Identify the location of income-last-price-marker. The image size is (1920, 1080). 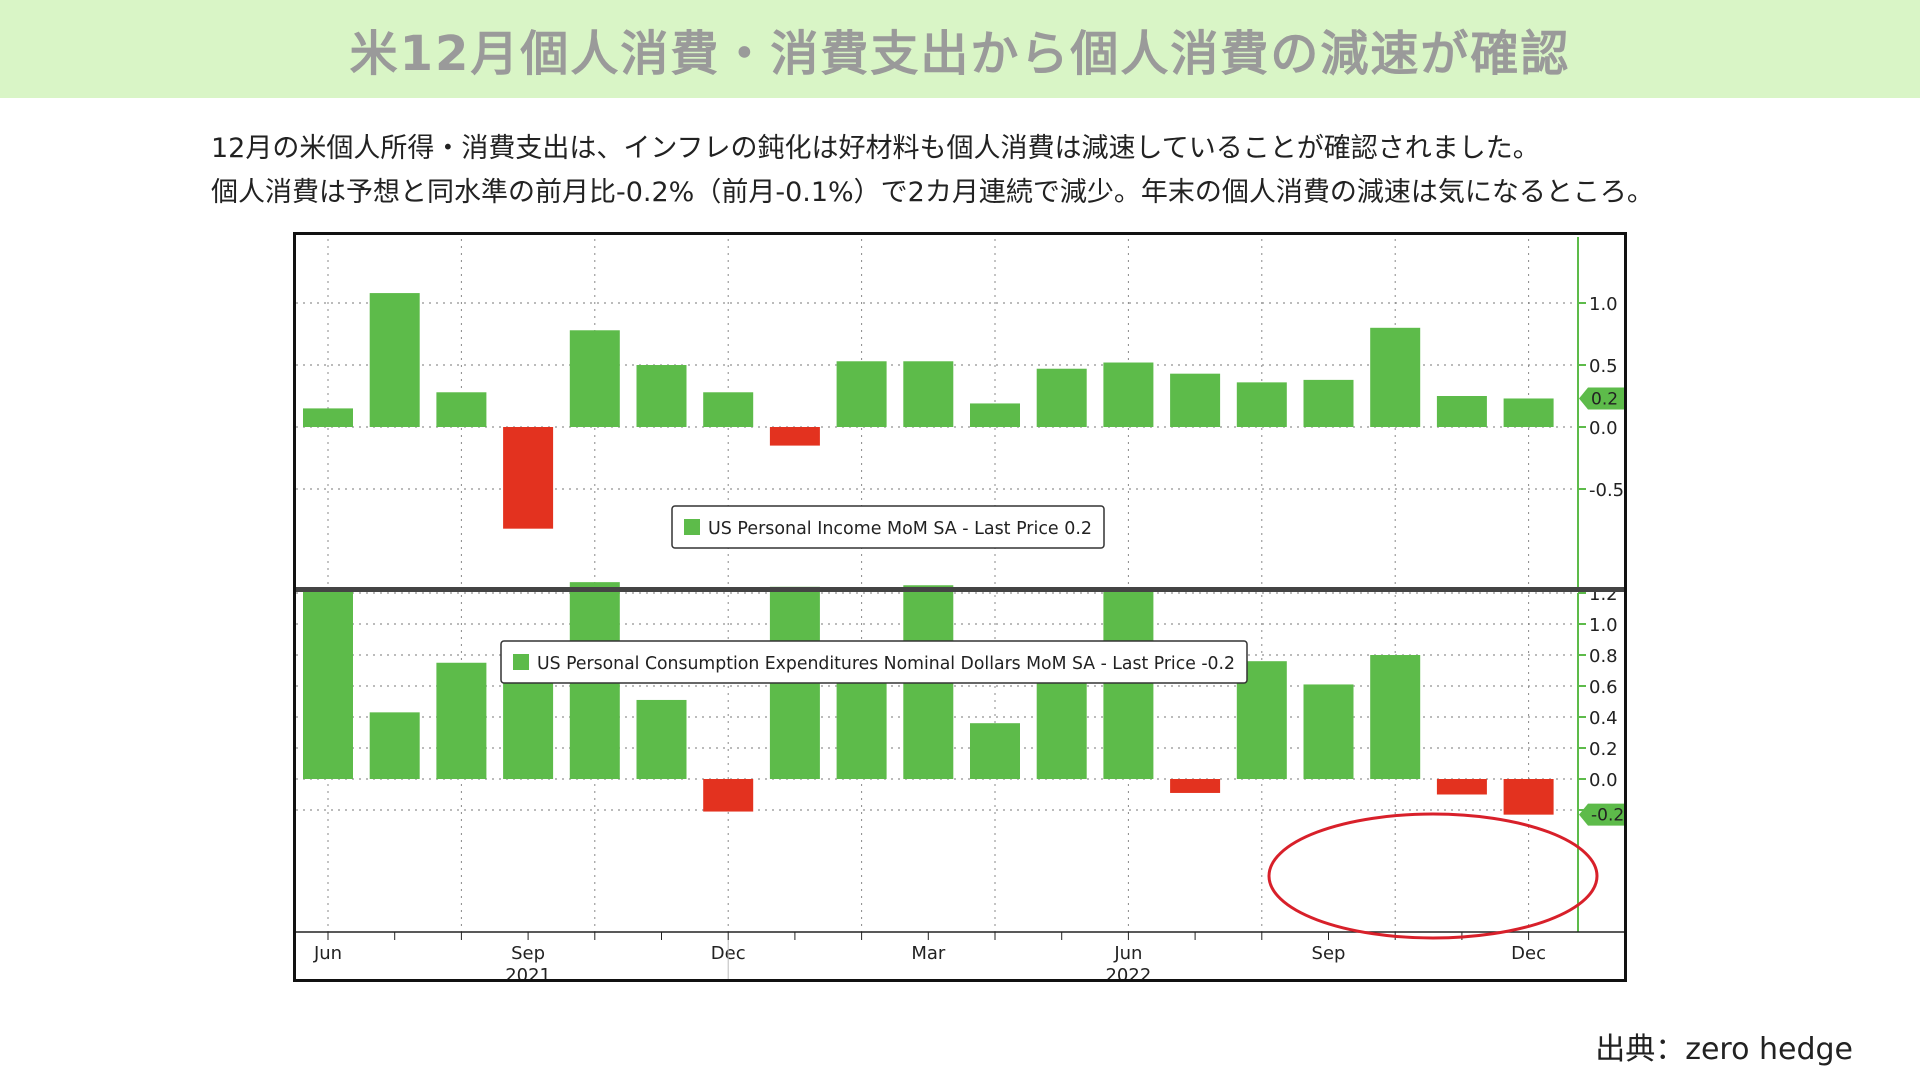
(1601, 398).